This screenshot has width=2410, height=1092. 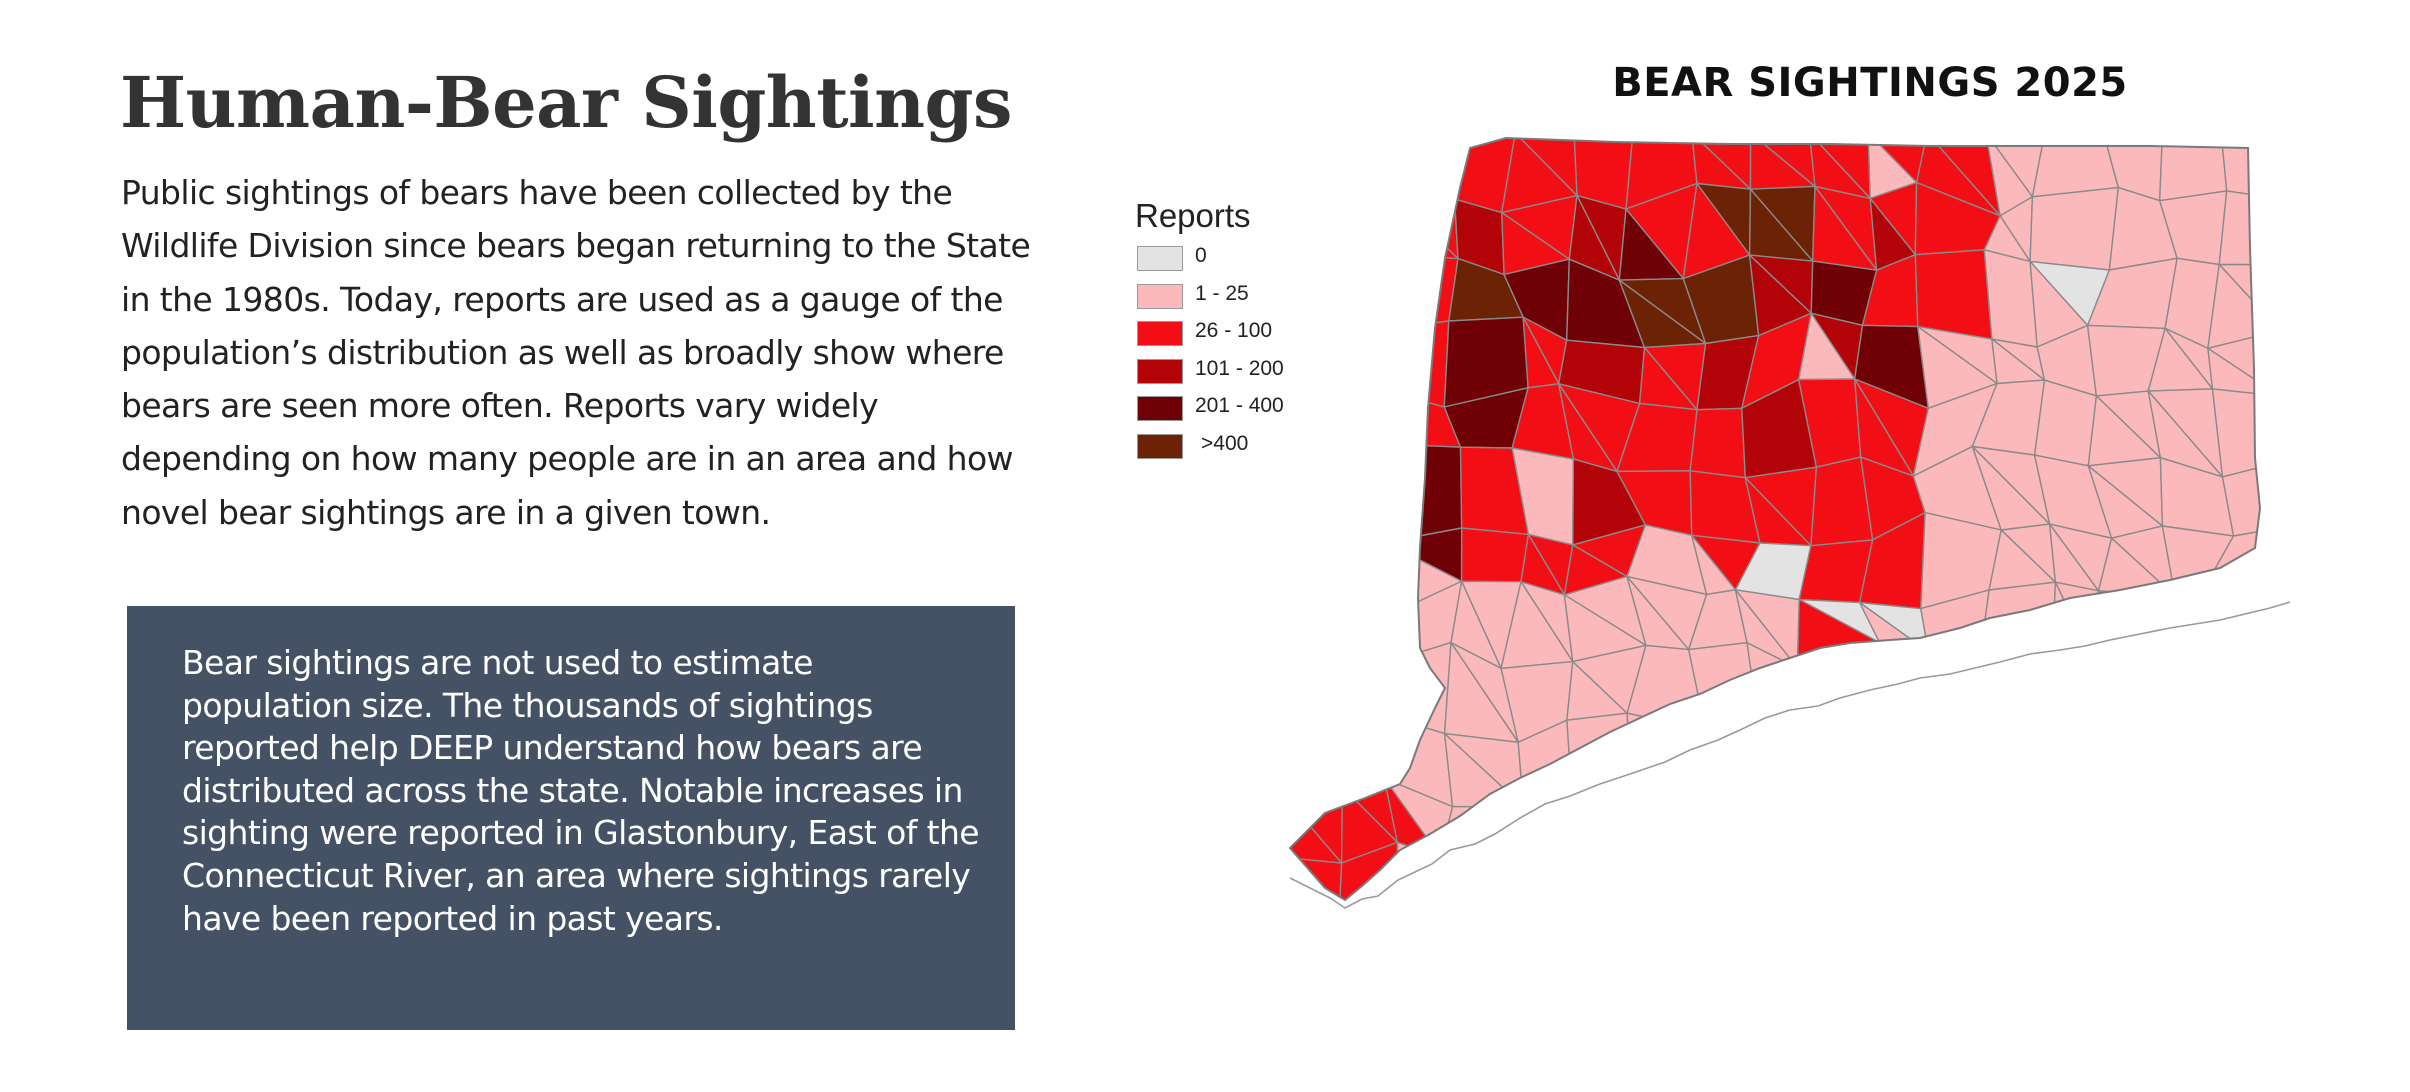 I want to click on legend-label: >400, so click(x=1225, y=443).